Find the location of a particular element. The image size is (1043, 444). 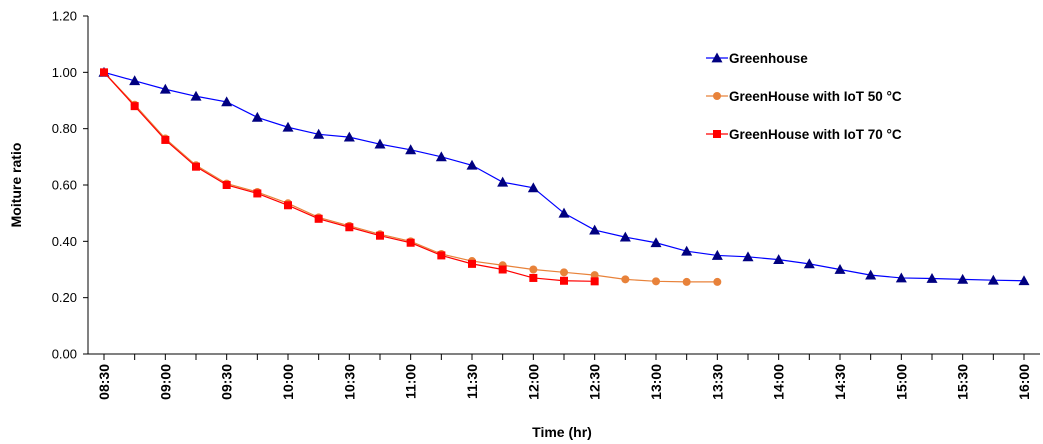

x-tick-label: 09:00 is located at coordinates (165, 382).